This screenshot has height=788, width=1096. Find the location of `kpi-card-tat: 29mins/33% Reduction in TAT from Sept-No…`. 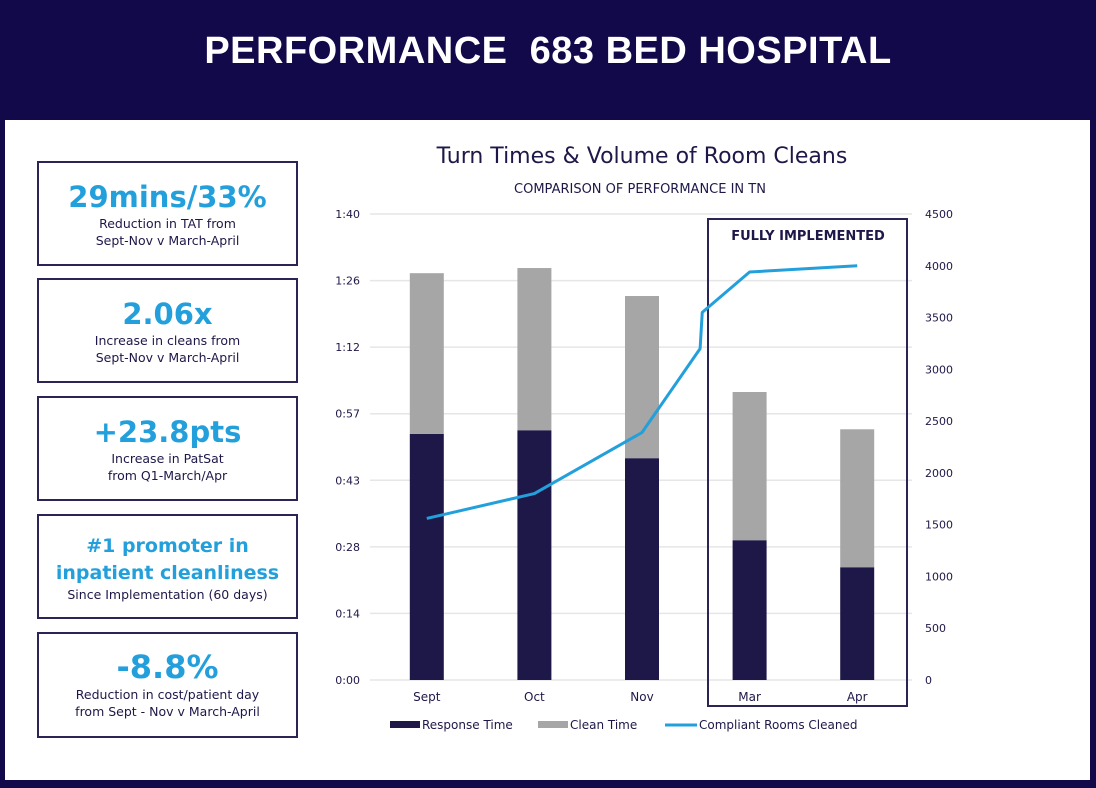

kpi-card-tat: 29mins/33% Reduction in TAT from Sept-No… is located at coordinates (167, 213).